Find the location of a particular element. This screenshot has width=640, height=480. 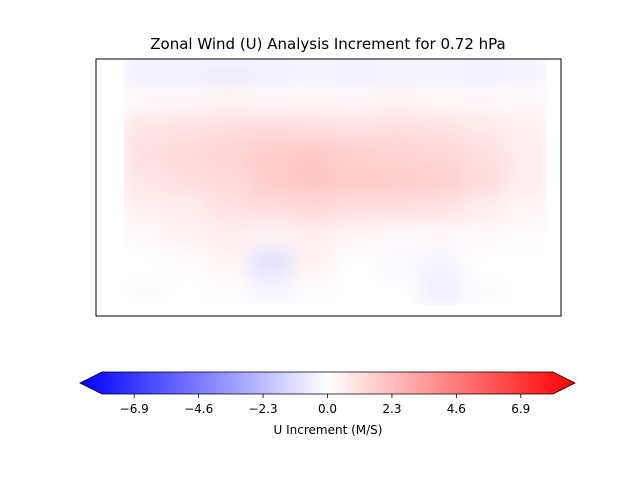

colorbar-tick-label: −2.3 is located at coordinates (263, 409).